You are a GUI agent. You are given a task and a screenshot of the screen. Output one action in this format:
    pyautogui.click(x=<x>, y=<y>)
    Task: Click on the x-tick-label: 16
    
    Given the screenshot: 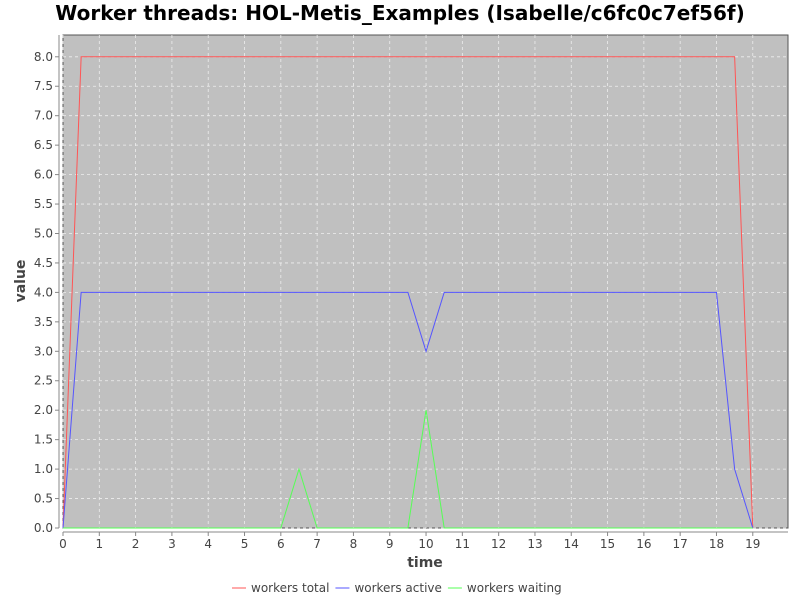 What is the action you would take?
    pyautogui.click(x=643, y=544)
    